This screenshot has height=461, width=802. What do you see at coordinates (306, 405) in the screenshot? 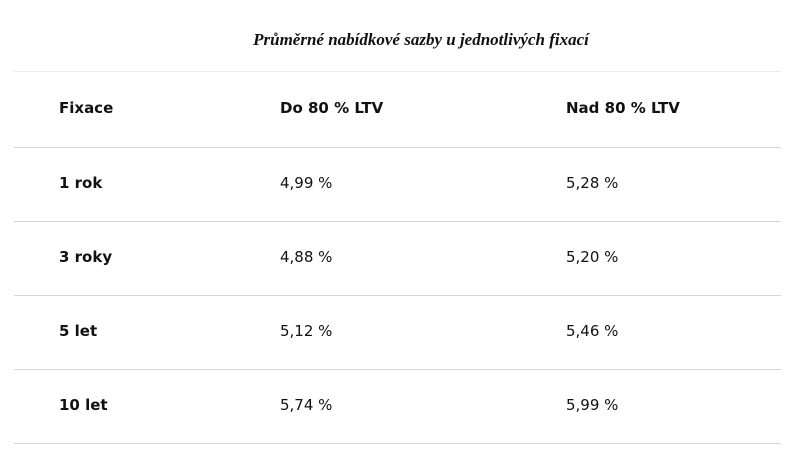
I see `rate-cell: 5,74 %` at bounding box center [306, 405].